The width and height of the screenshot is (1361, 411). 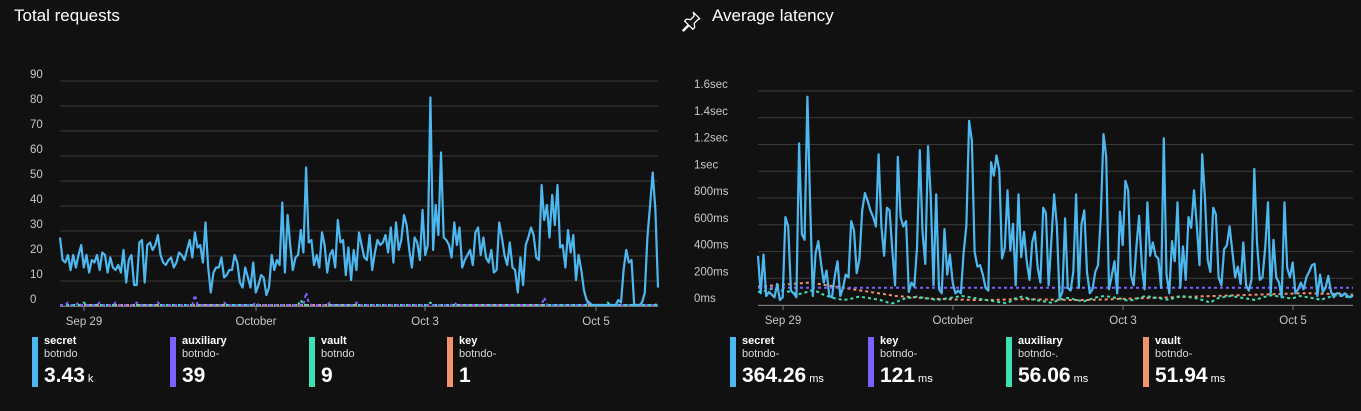 I want to click on legend-value: 121, so click(x=898, y=375).